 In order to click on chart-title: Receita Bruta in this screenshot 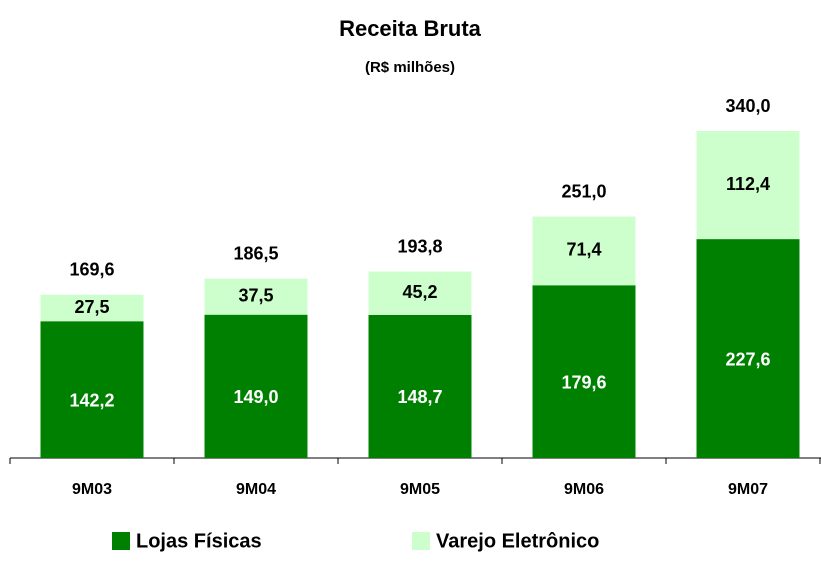, I will do `click(410, 28)`.